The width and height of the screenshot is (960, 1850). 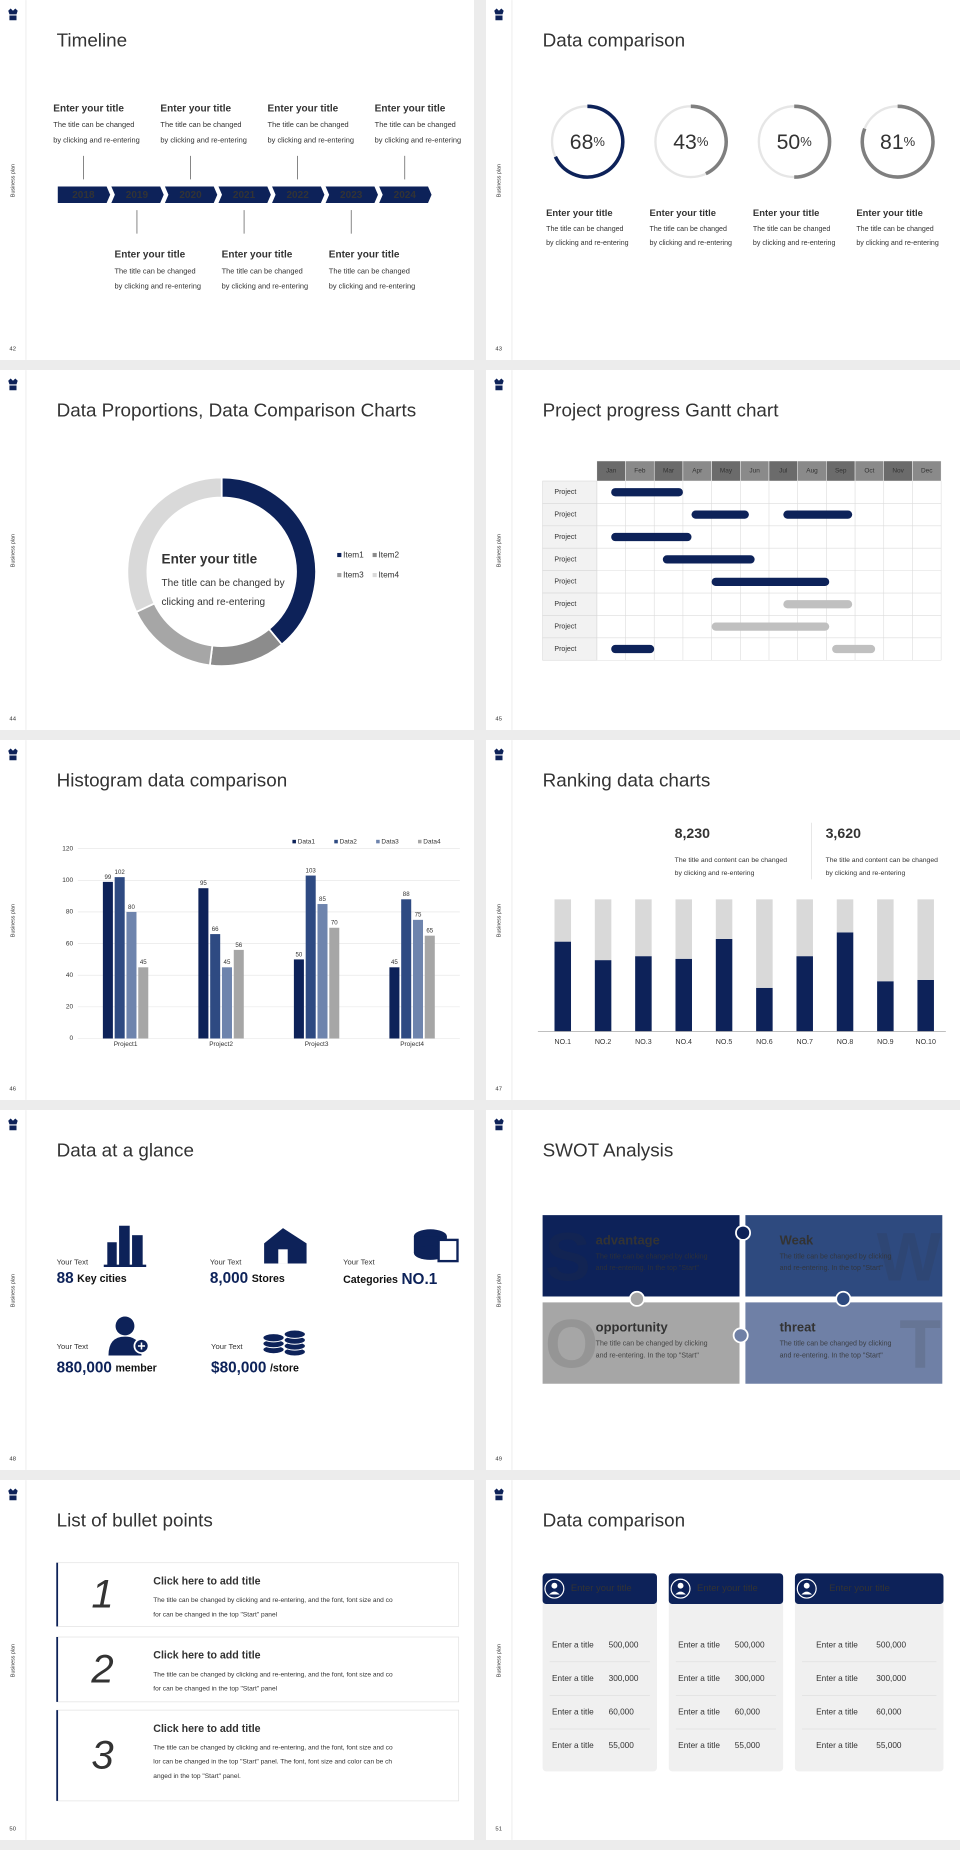 What do you see at coordinates (789, 141) in the screenshot?
I see `ring-value: 50` at bounding box center [789, 141].